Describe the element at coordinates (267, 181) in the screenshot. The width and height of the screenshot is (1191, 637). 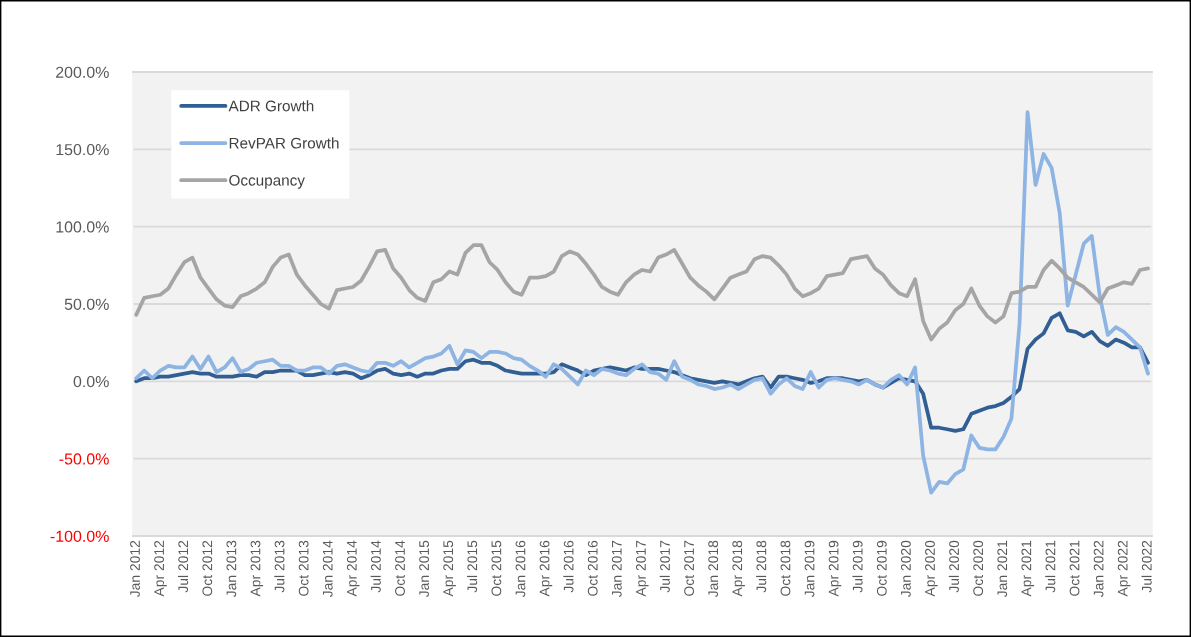
I see `legend-label: Occupancy` at that location.